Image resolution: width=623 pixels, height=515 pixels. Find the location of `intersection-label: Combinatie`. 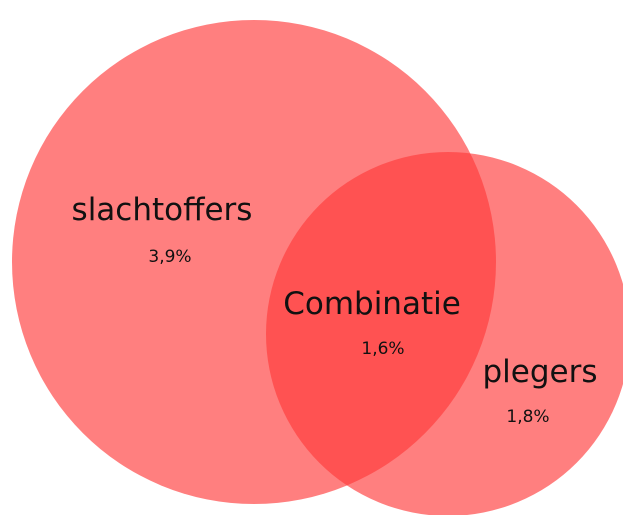

intersection-label: Combinatie is located at coordinates (372, 304).